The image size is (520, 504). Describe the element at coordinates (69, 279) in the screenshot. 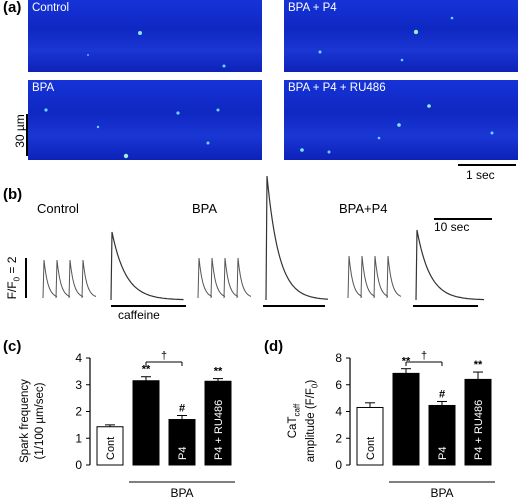

I see `twitch-trace-control` at that location.